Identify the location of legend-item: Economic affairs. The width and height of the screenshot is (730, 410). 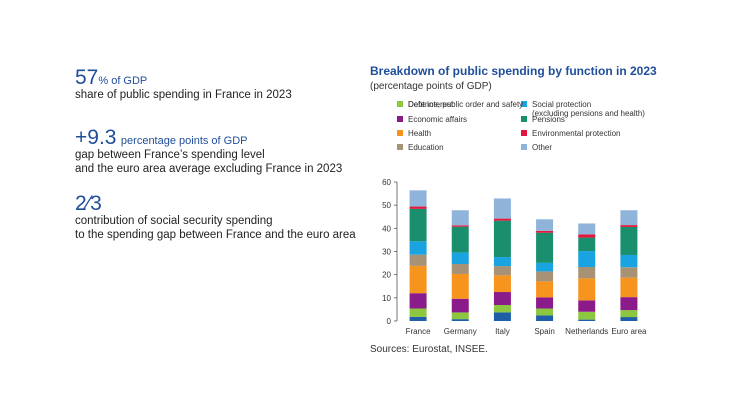
(432, 119).